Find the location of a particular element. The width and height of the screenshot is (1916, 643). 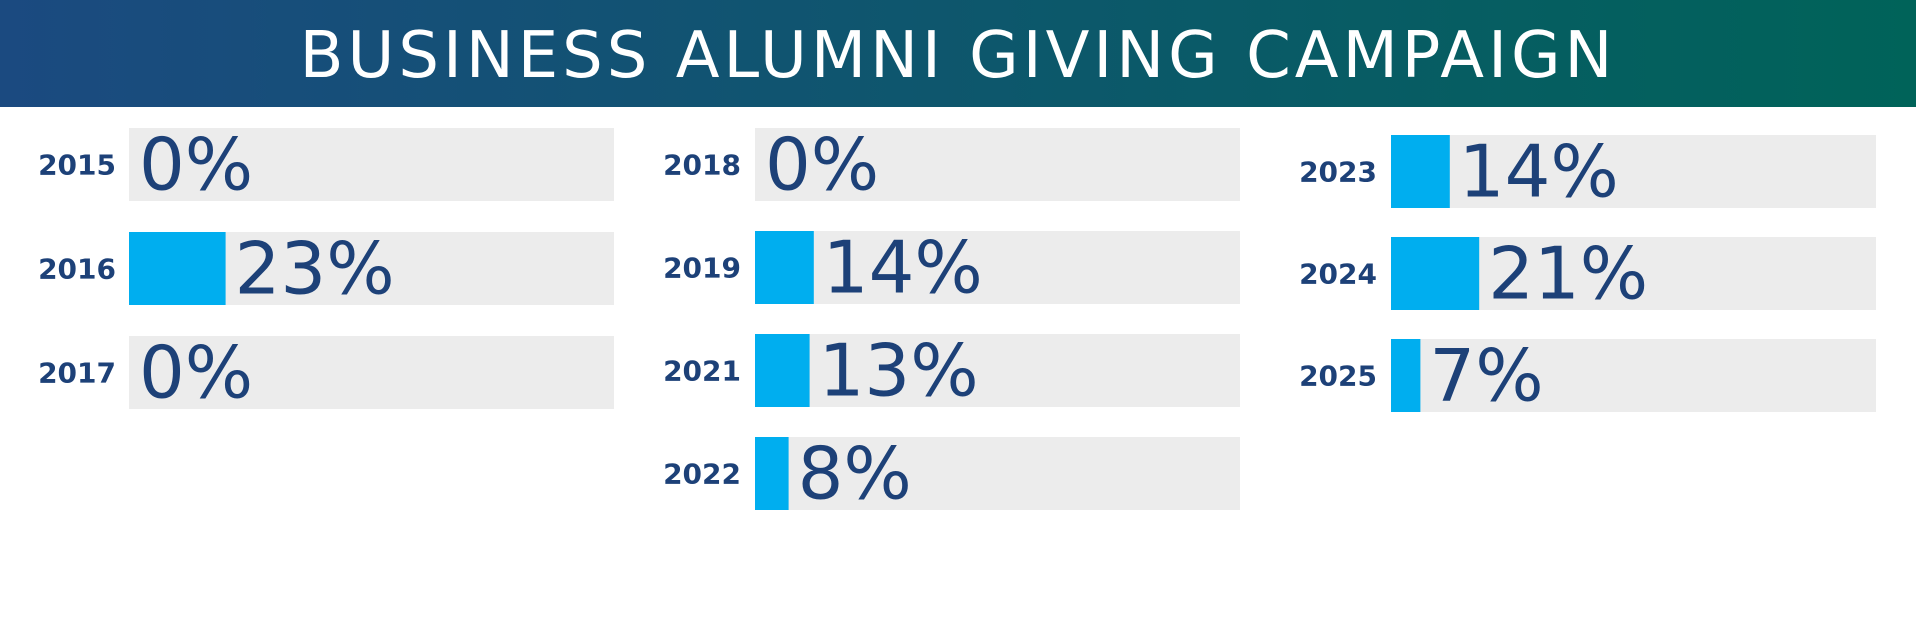

value-label: 13% is located at coordinates (899, 371).